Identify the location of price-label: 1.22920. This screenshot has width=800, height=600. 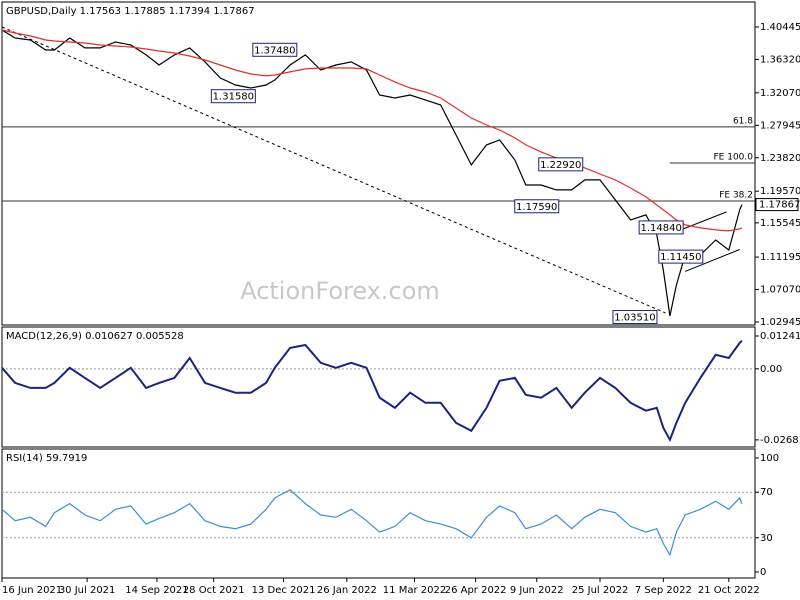
(560, 165).